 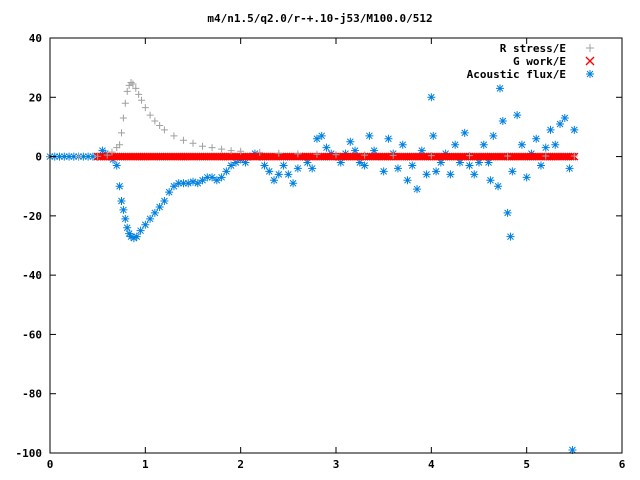 What do you see at coordinates (312, 119) in the screenshot?
I see `series-r-stress-e` at bounding box center [312, 119].